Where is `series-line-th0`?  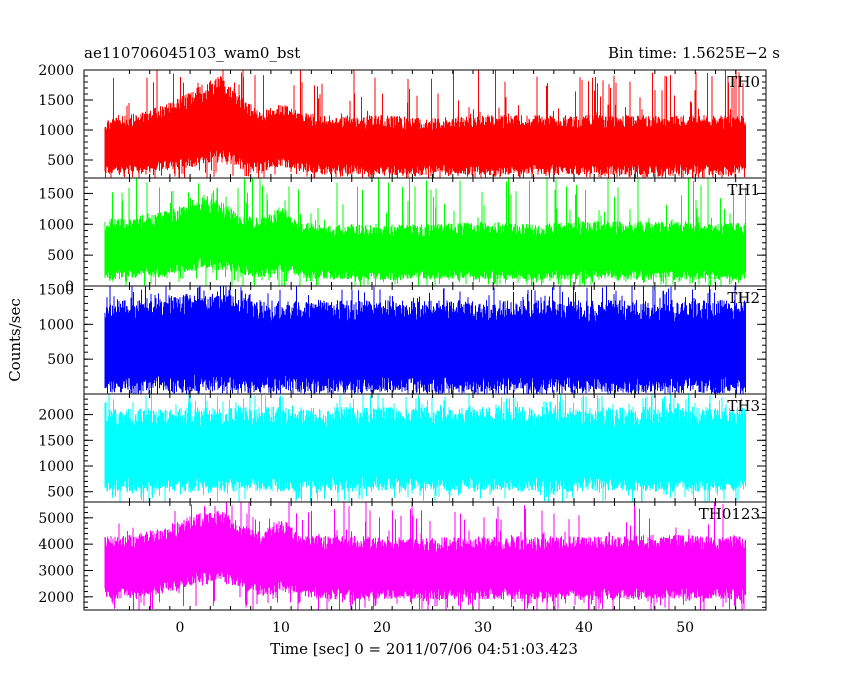 series-line-th0 is located at coordinates (425, 124).